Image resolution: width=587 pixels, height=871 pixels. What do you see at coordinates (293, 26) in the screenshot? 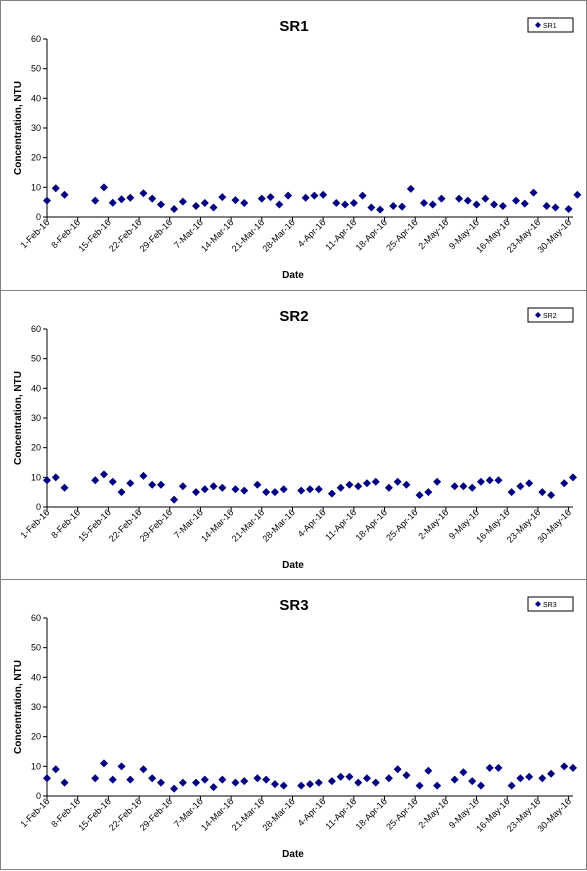
I see `chart-title: SR1` at bounding box center [293, 26].